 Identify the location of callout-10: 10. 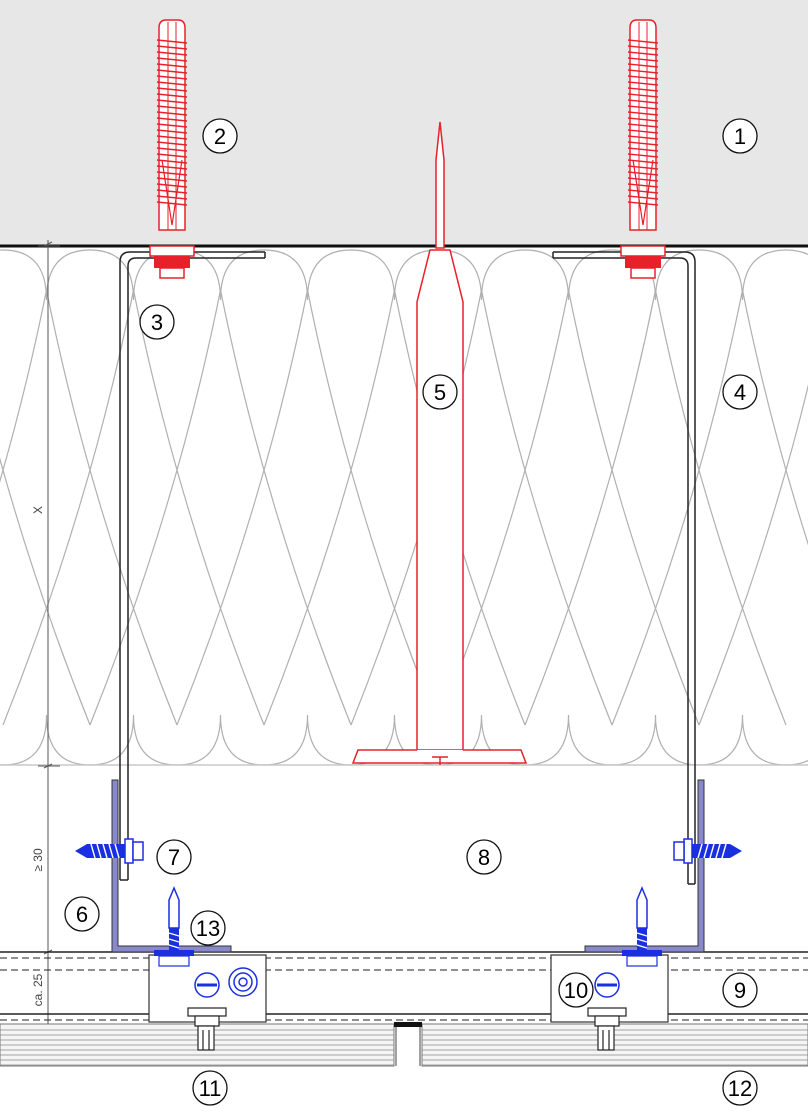
(576, 990).